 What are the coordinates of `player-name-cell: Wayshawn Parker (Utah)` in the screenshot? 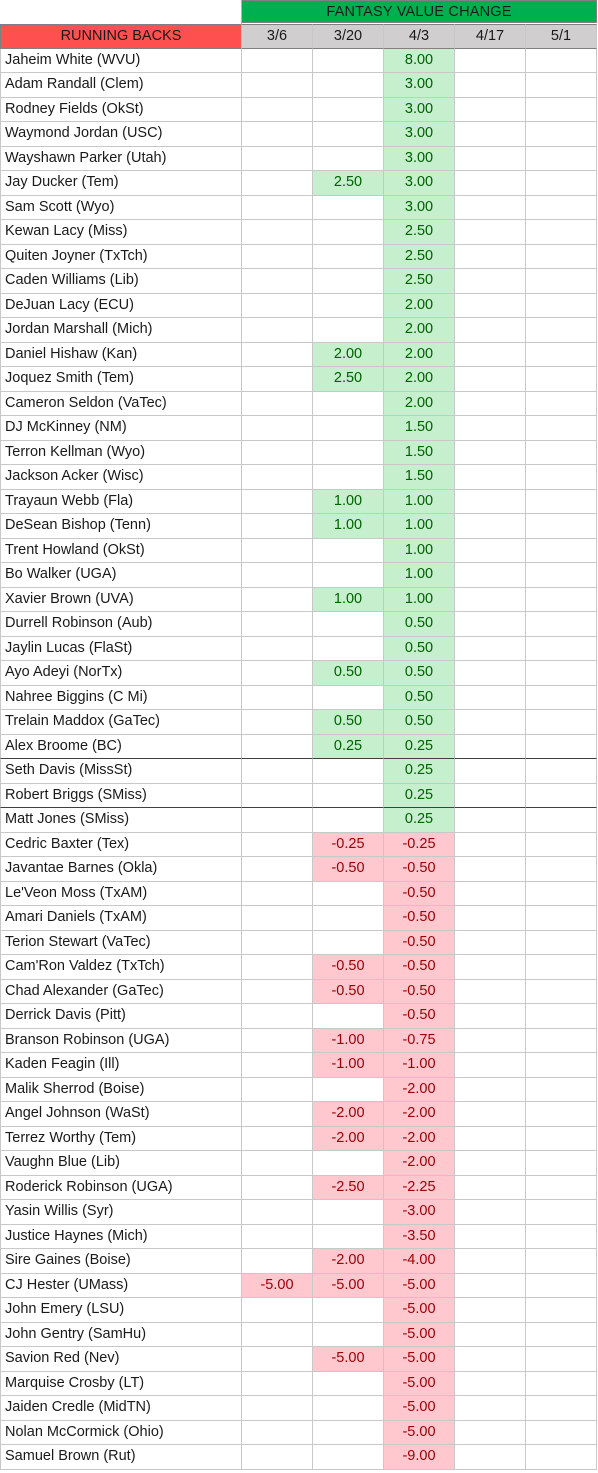 It's located at (121, 158).